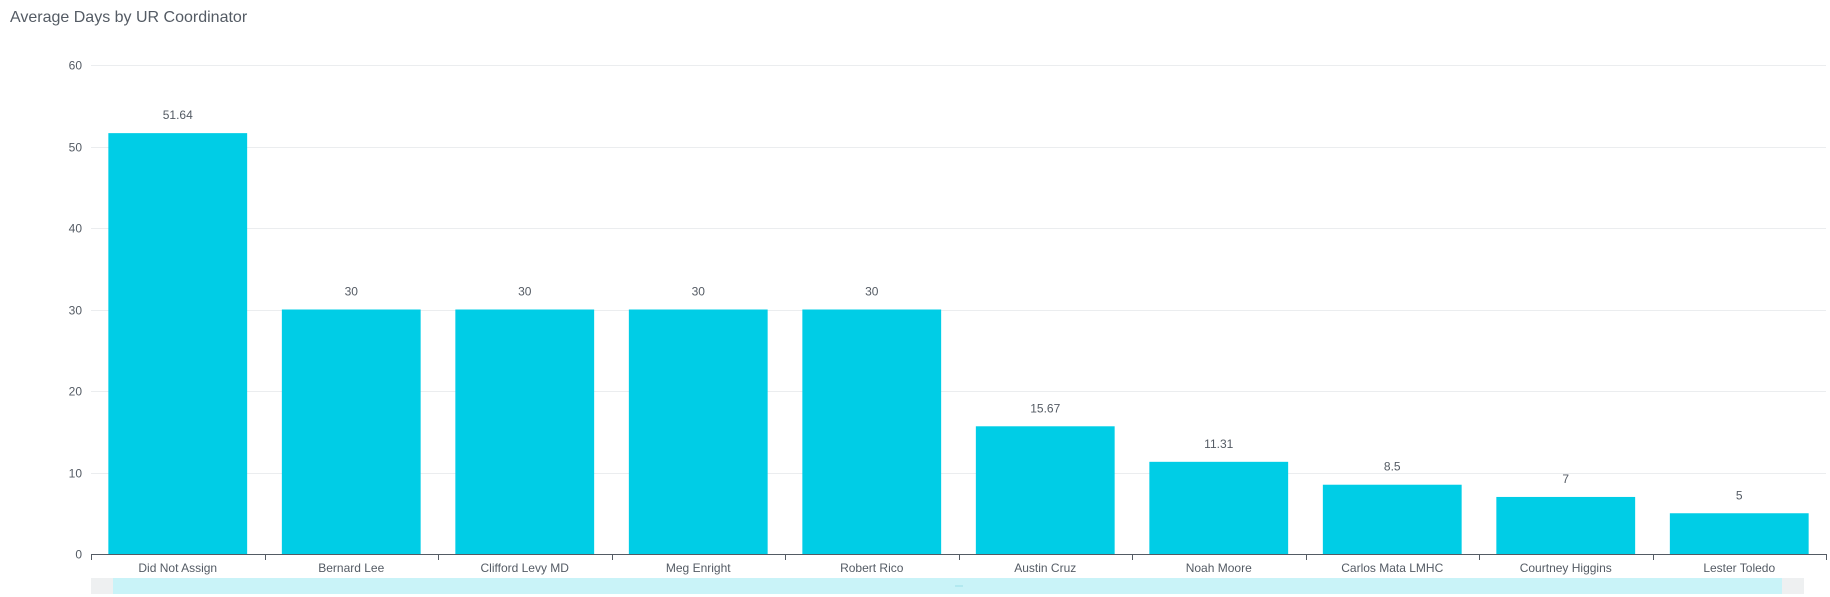 This screenshot has width=1830, height=597. What do you see at coordinates (1392, 568) in the screenshot?
I see `x-tick-label: Carlos Mata LMHC` at bounding box center [1392, 568].